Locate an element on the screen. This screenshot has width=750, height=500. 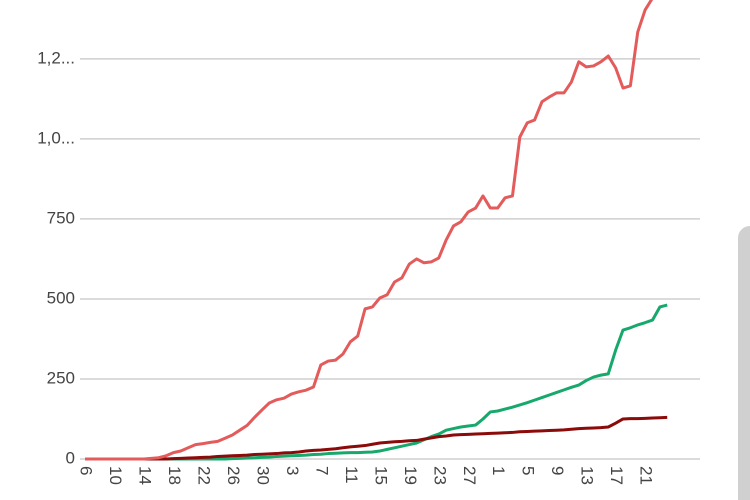
x-tick-label: 22 is located at coordinates (203, 475).